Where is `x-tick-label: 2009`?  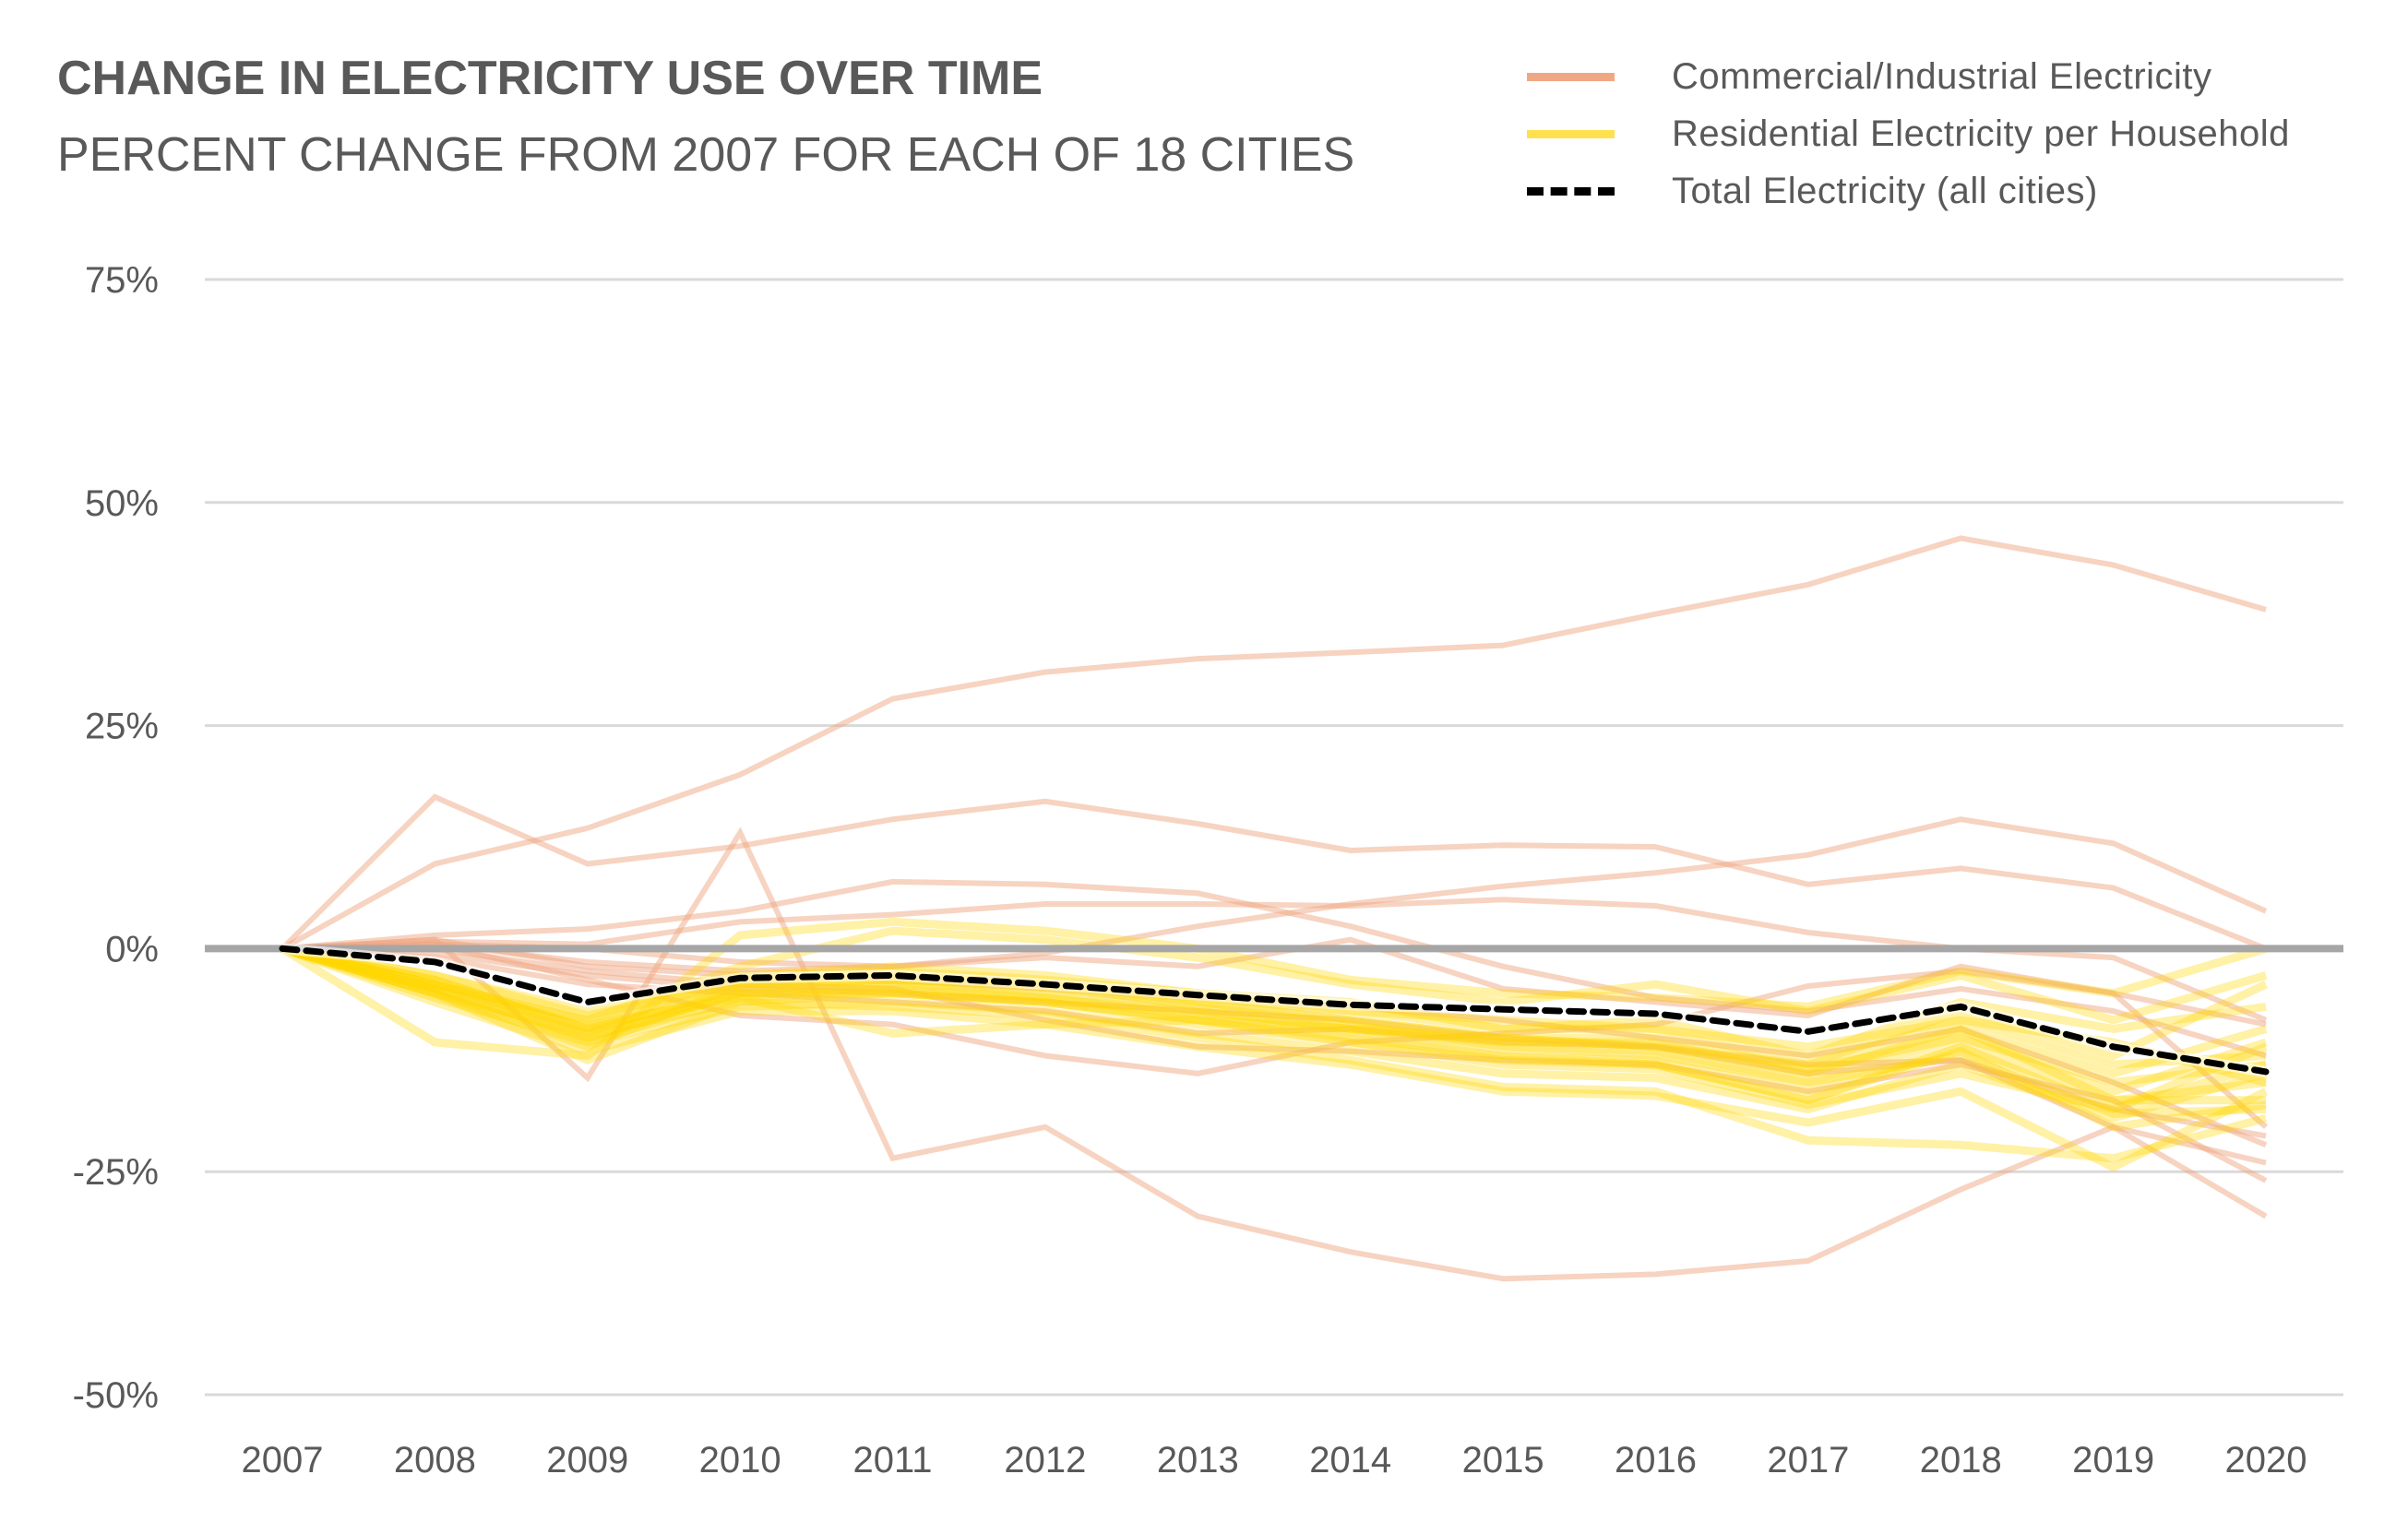 x-tick-label: 2009 is located at coordinates (587, 1460).